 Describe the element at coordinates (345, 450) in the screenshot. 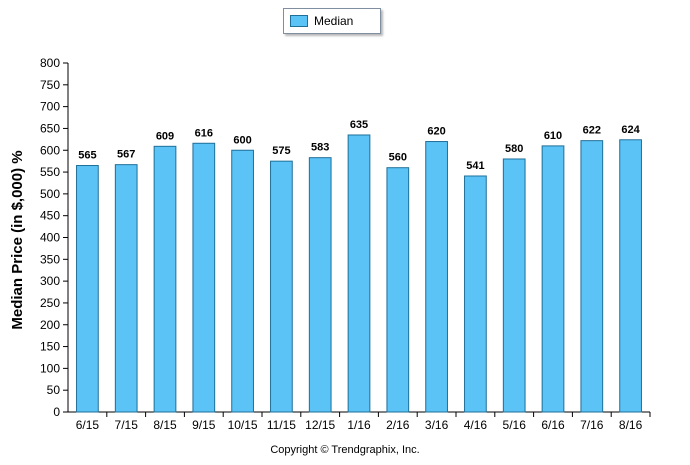

I see `copyright-text: Copyright © Trendgraphix, Inc.` at that location.